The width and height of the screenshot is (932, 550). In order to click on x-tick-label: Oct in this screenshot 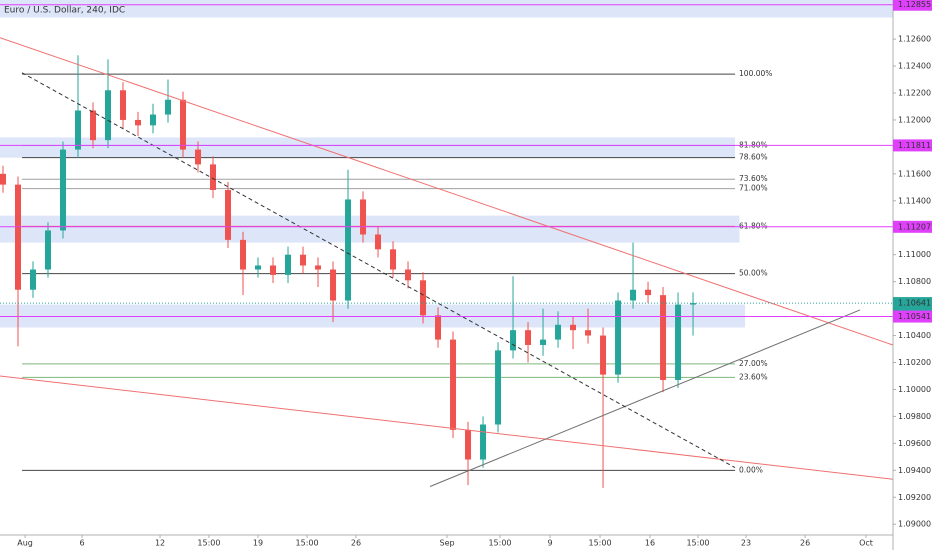, I will do `click(866, 543)`.